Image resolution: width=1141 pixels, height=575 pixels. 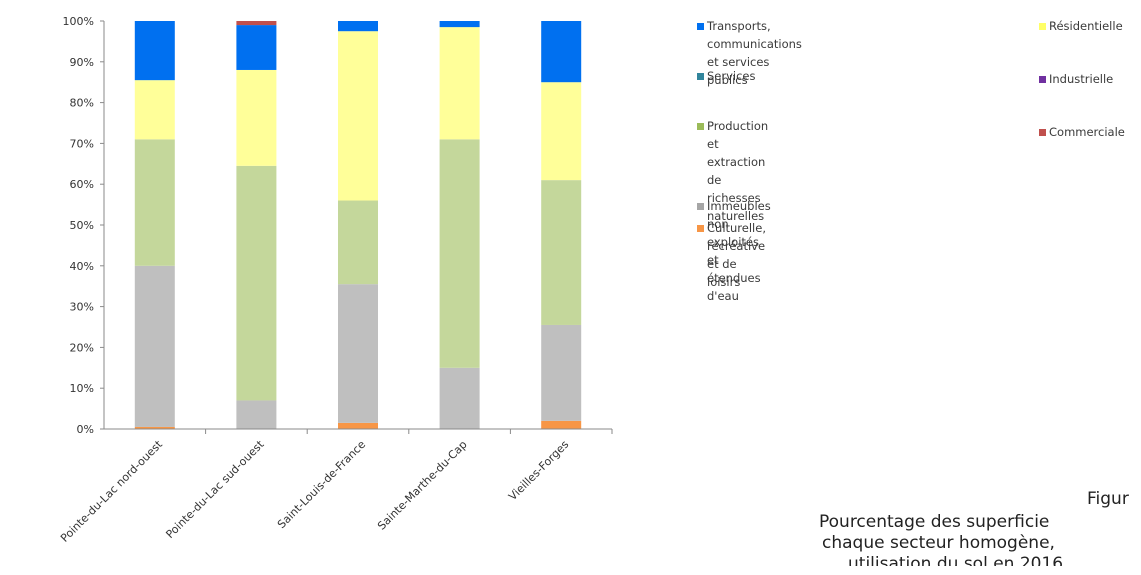 I want to click on legend-item: Culturelle, récréative et de loisirs, so click(x=731, y=255).